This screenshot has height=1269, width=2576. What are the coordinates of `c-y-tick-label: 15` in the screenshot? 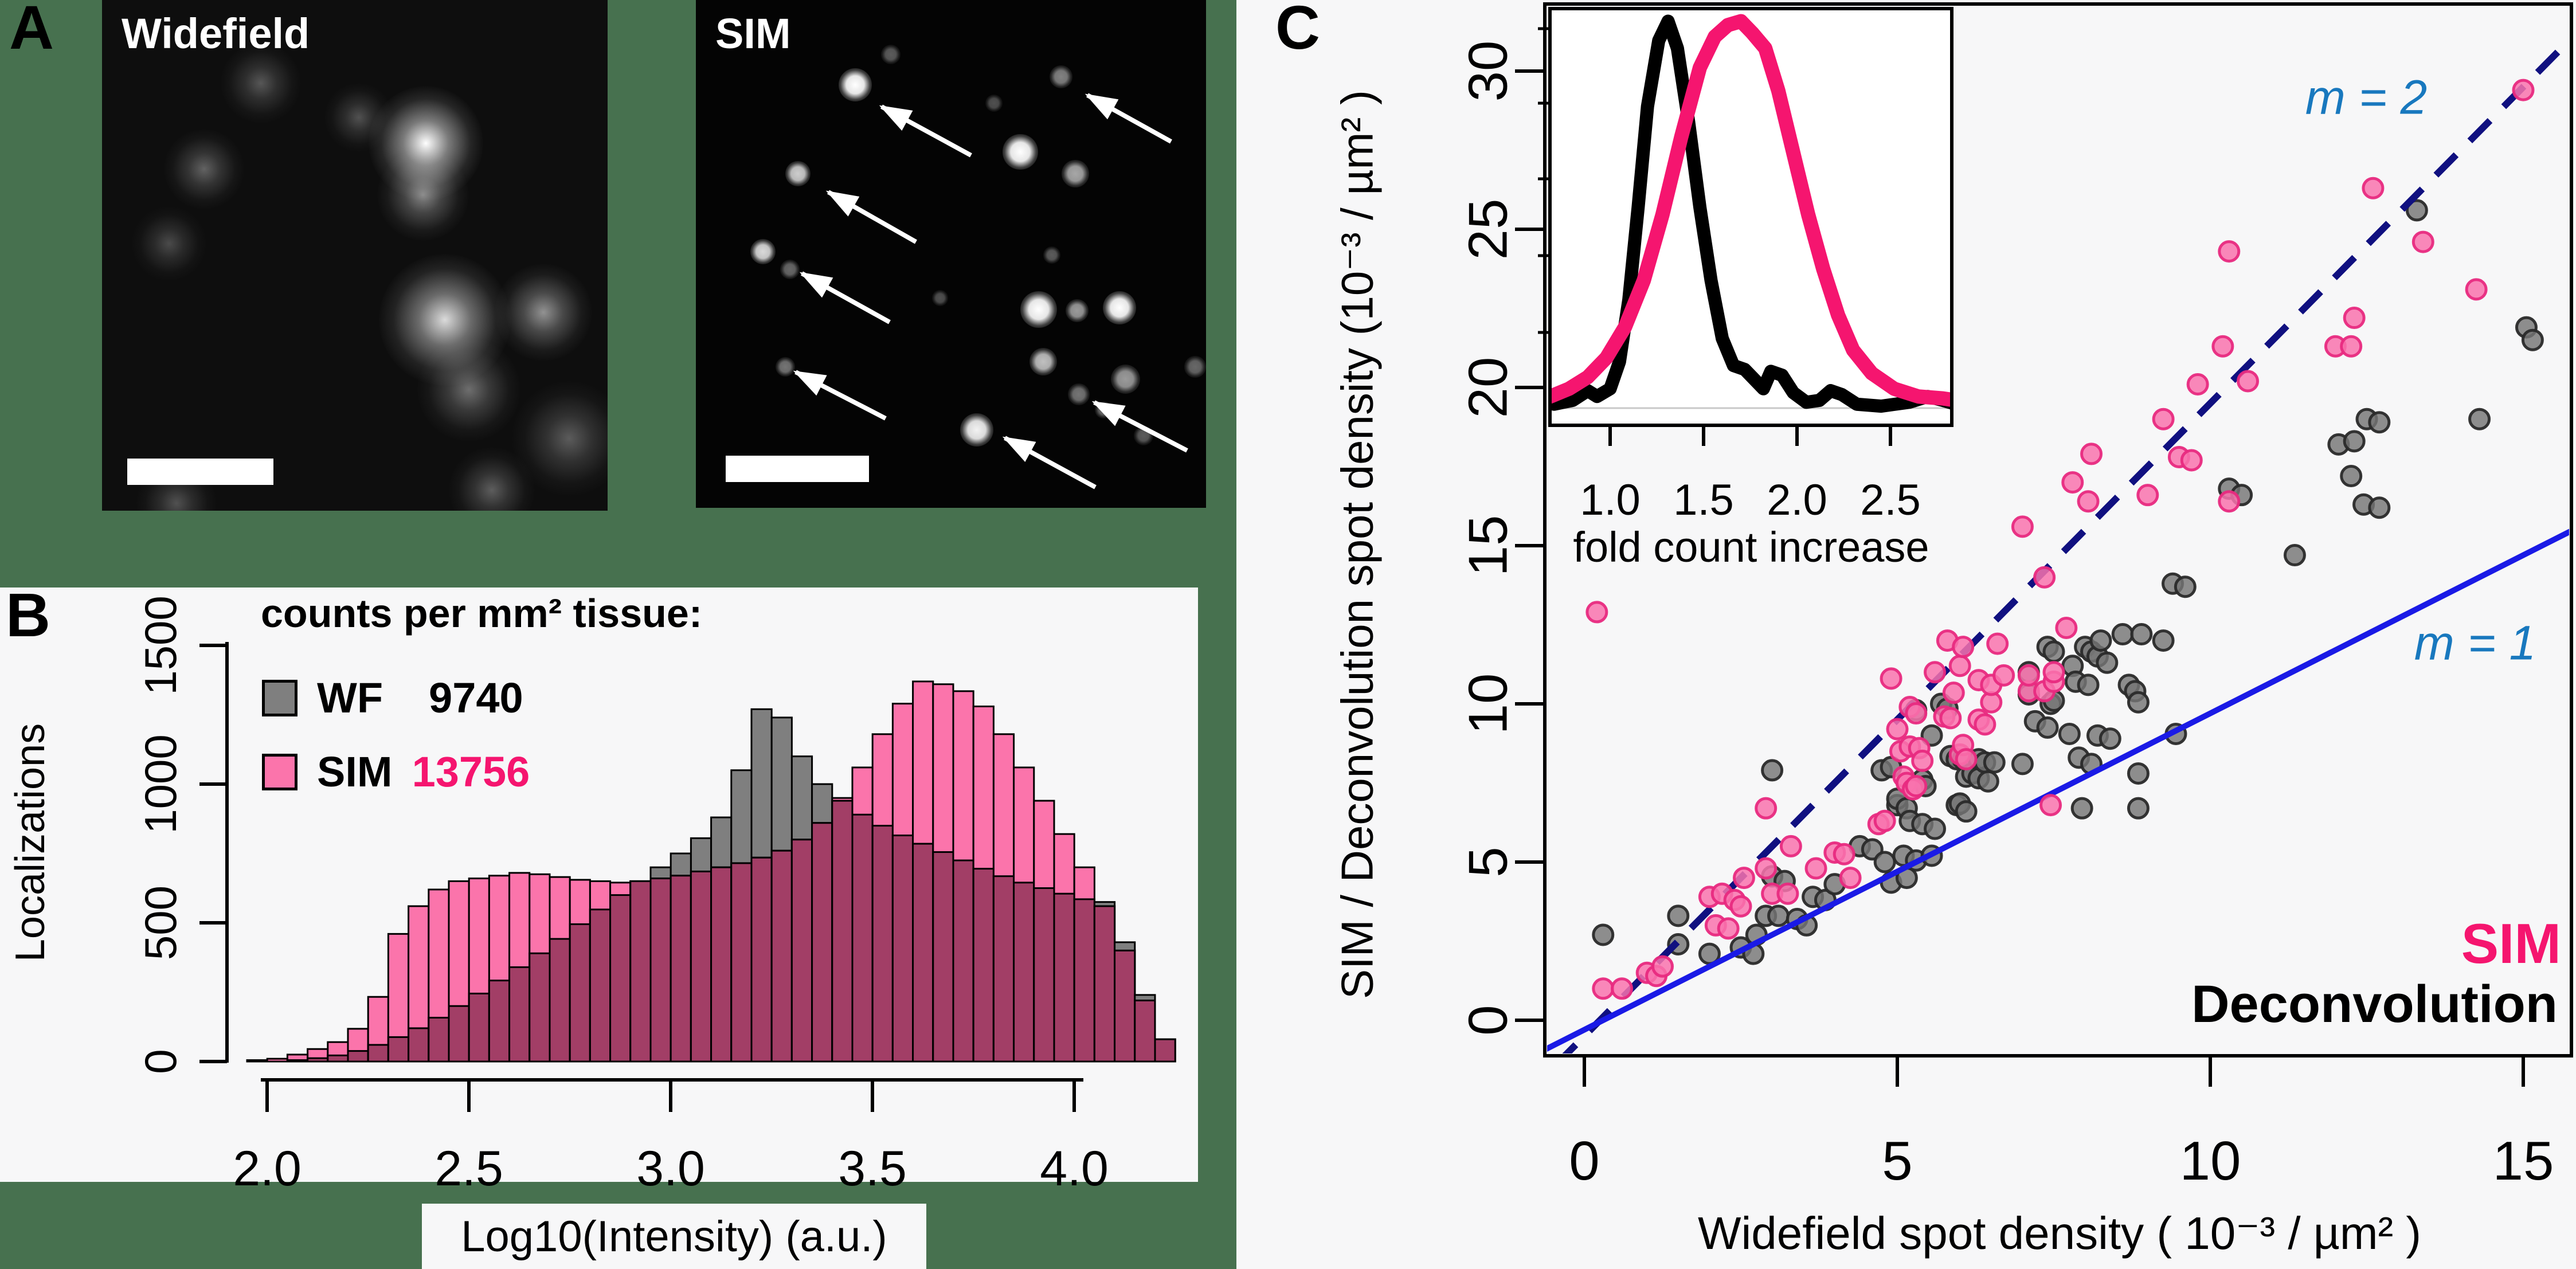 It's located at (1488, 546).